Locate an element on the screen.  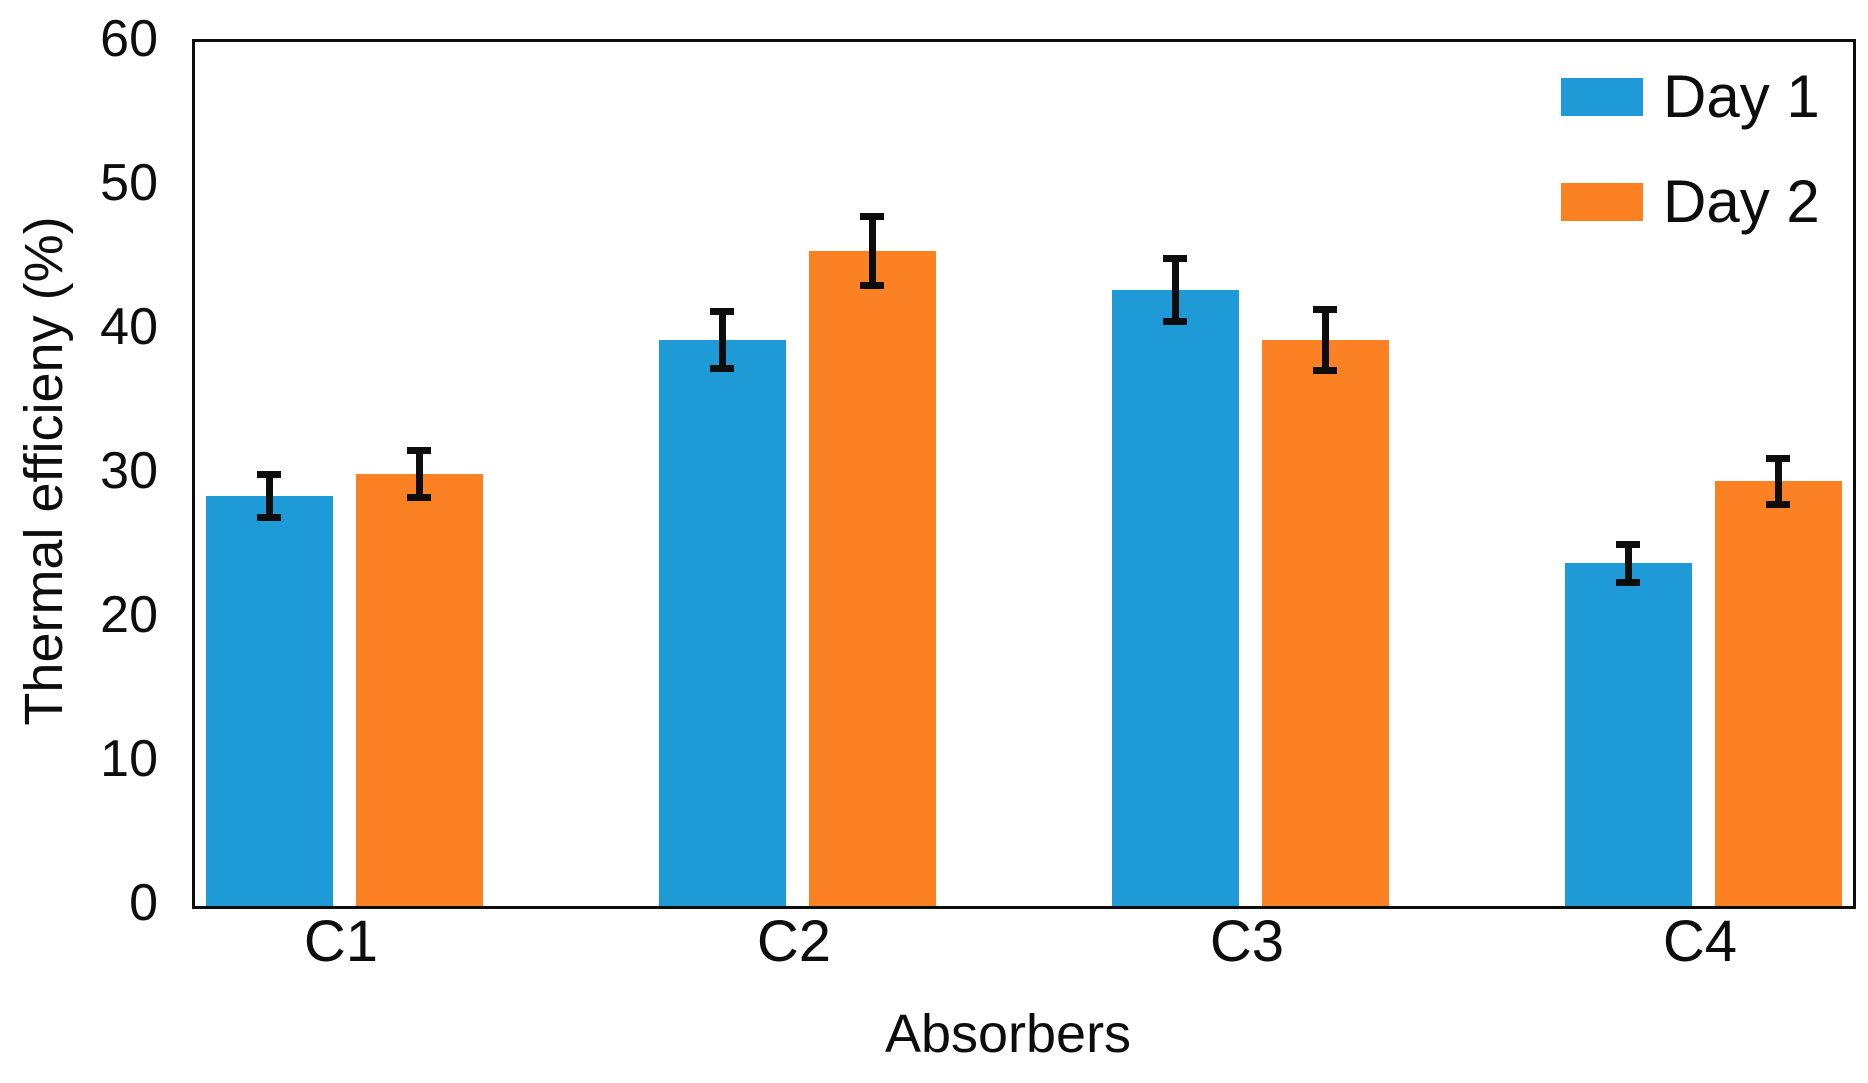
error-bar-day-1-c3-line is located at coordinates (1175, 290).